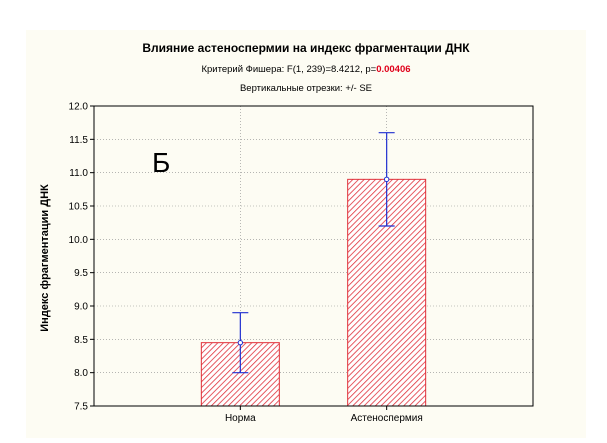 The width and height of the screenshot is (607, 443). Describe the element at coordinates (78, 173) in the screenshot. I see `y-tick-label: 11.0` at that location.